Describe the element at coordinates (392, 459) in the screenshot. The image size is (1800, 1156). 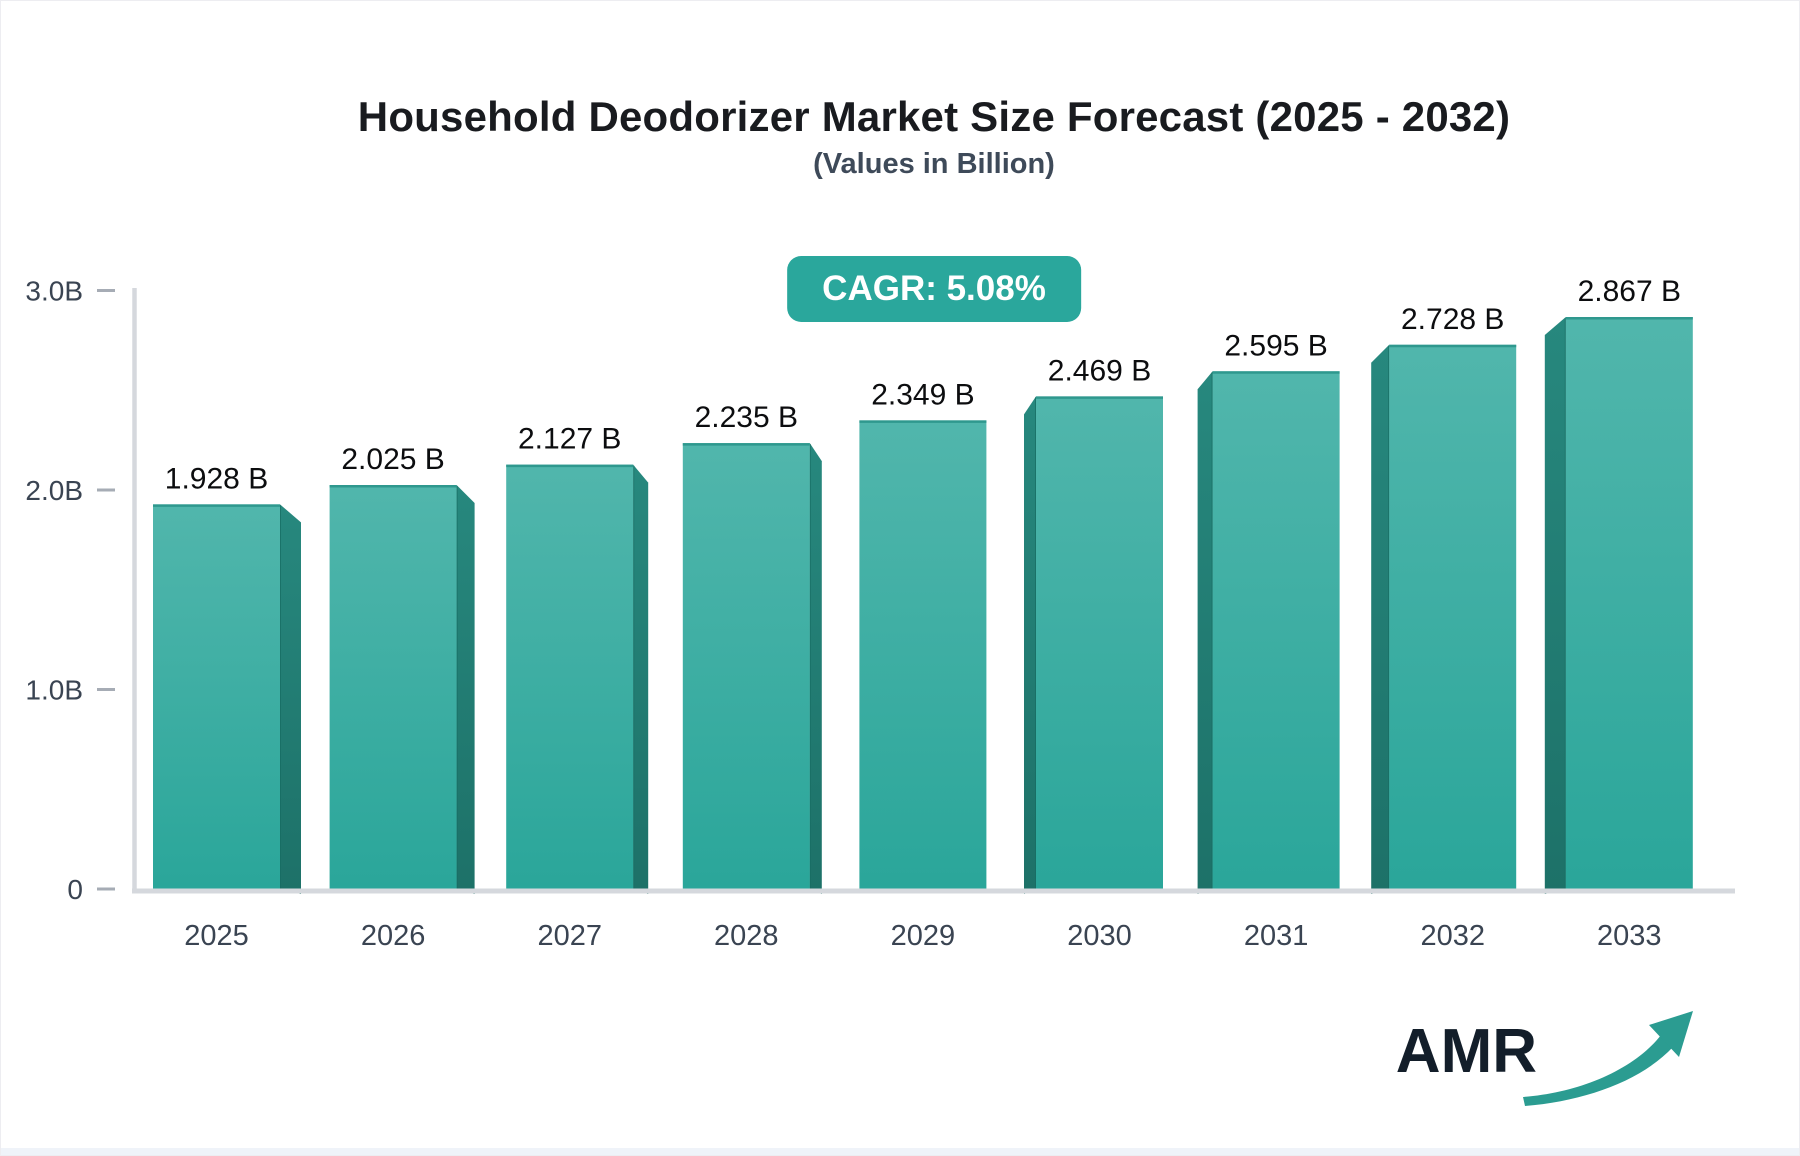
I see `bar-value-label: 2.025 B` at that location.